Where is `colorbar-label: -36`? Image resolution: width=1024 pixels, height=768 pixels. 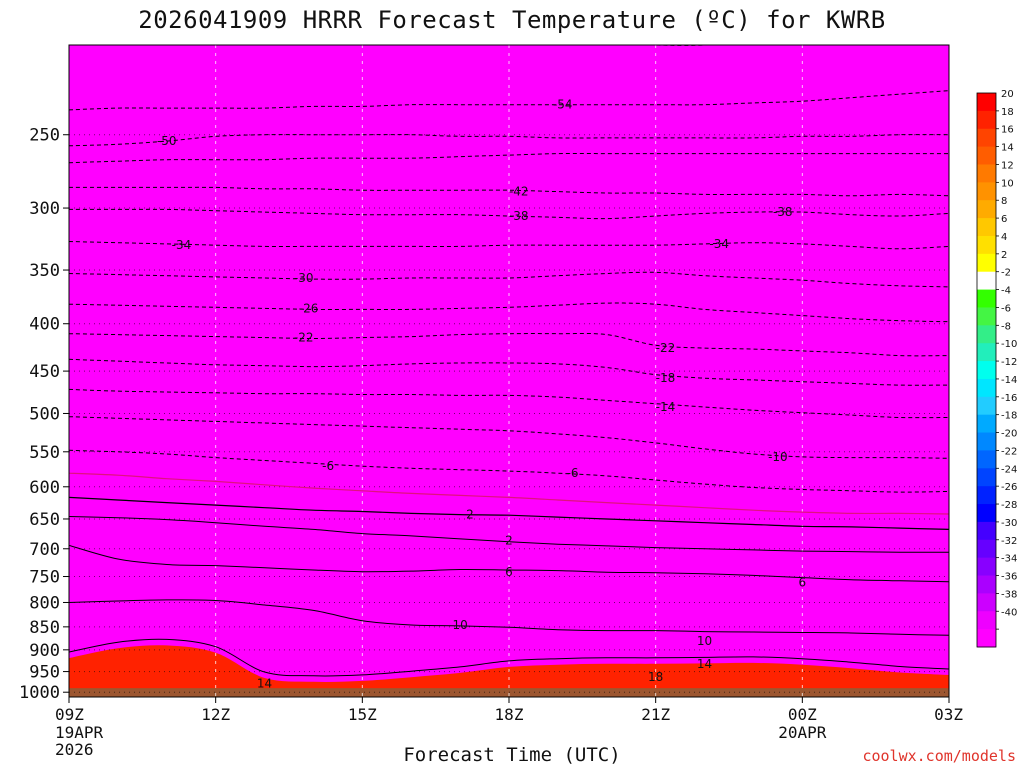
colorbar-label: -36 is located at coordinates (1009, 577).